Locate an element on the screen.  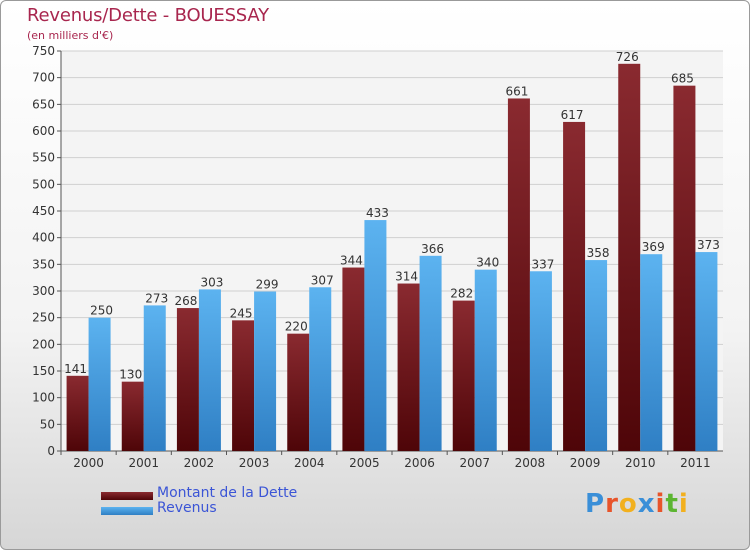
bar-revenue-2006 is located at coordinates (430, 353).